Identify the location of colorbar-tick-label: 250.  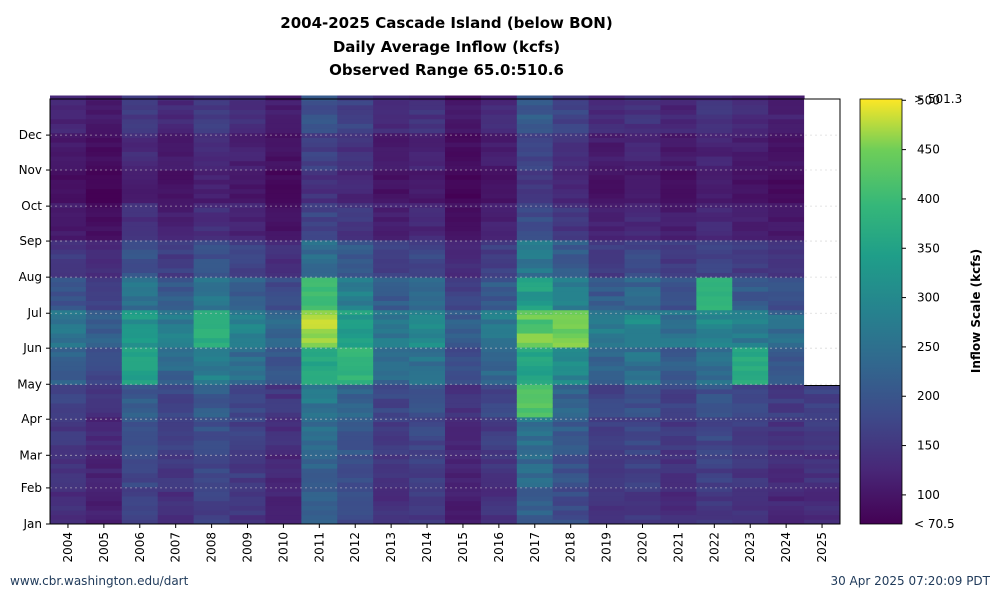
(928, 347).